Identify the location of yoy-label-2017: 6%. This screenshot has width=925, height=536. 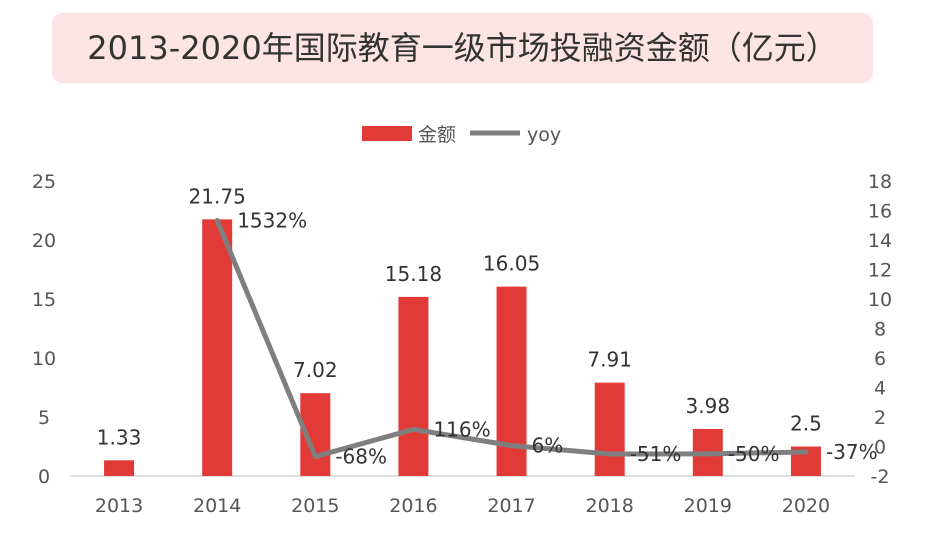
(548, 446).